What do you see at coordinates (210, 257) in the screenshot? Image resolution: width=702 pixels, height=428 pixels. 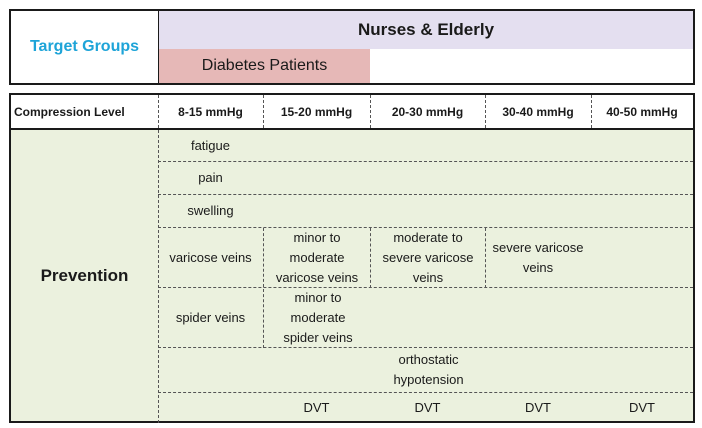 I see `cell-varicose-veins: varicose veins` at bounding box center [210, 257].